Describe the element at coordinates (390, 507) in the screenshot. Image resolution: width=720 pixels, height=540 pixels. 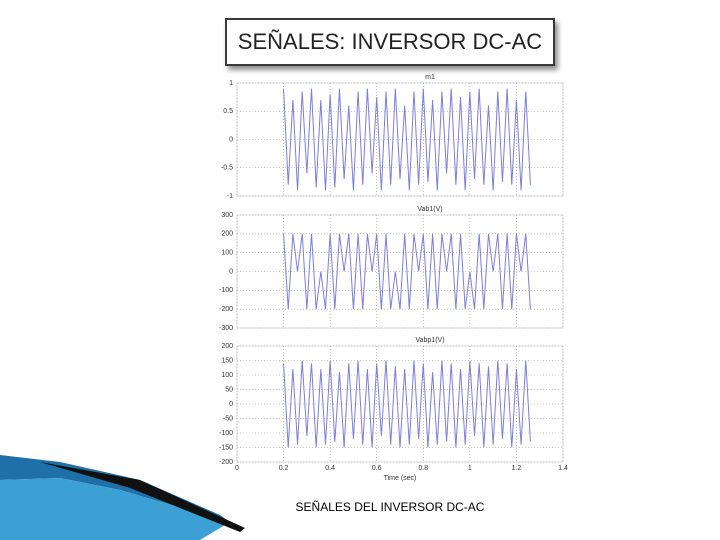
I see `caption: SEÑALES DEL INVERSOR DC-AC` at that location.